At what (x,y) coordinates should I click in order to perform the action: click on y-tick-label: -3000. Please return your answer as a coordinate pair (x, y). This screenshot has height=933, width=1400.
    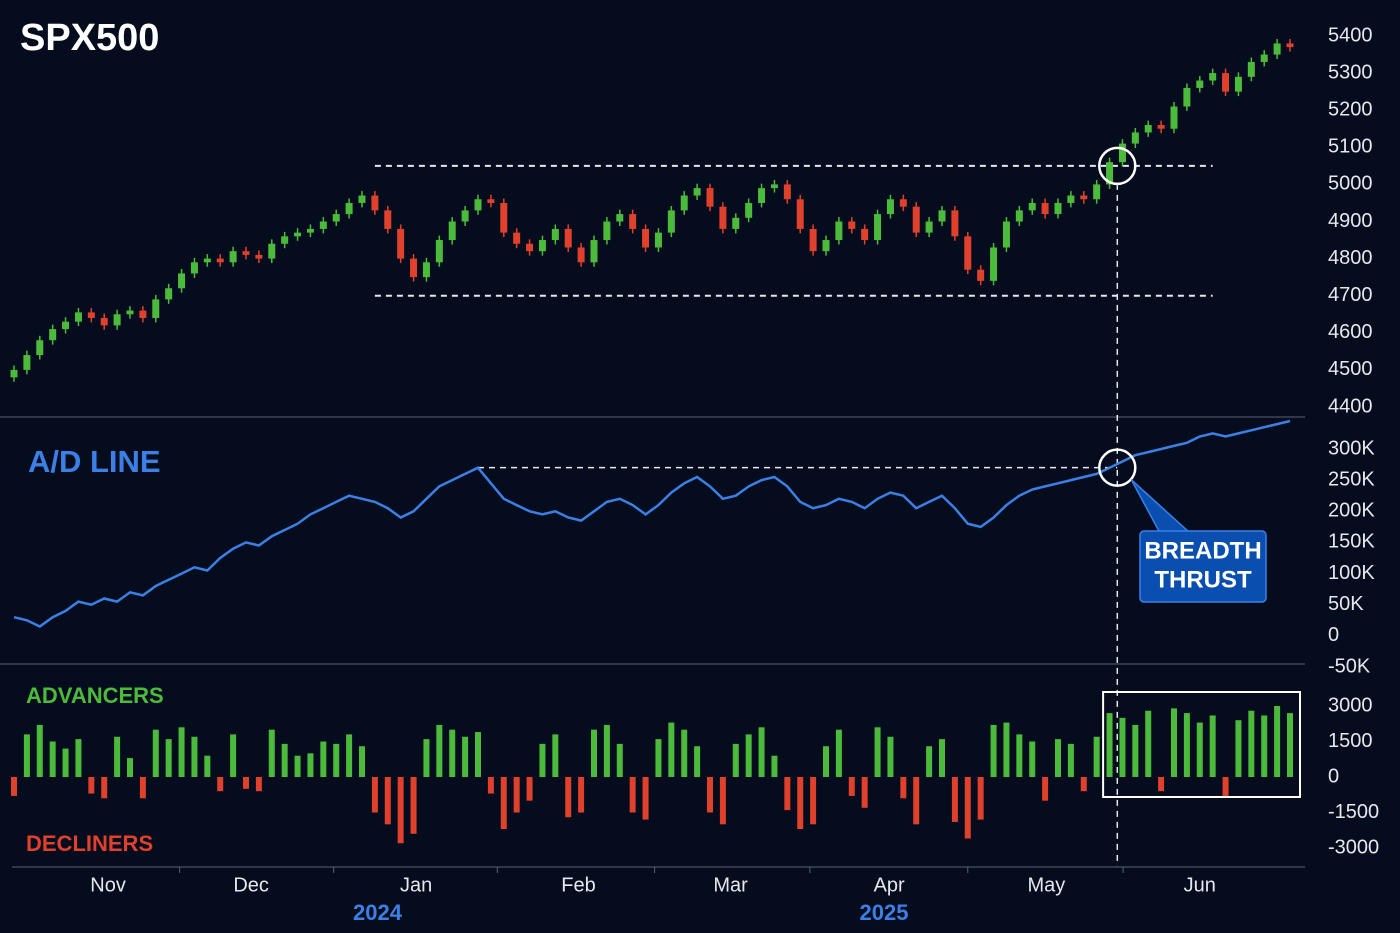
    Looking at the image, I should click on (1353, 847).